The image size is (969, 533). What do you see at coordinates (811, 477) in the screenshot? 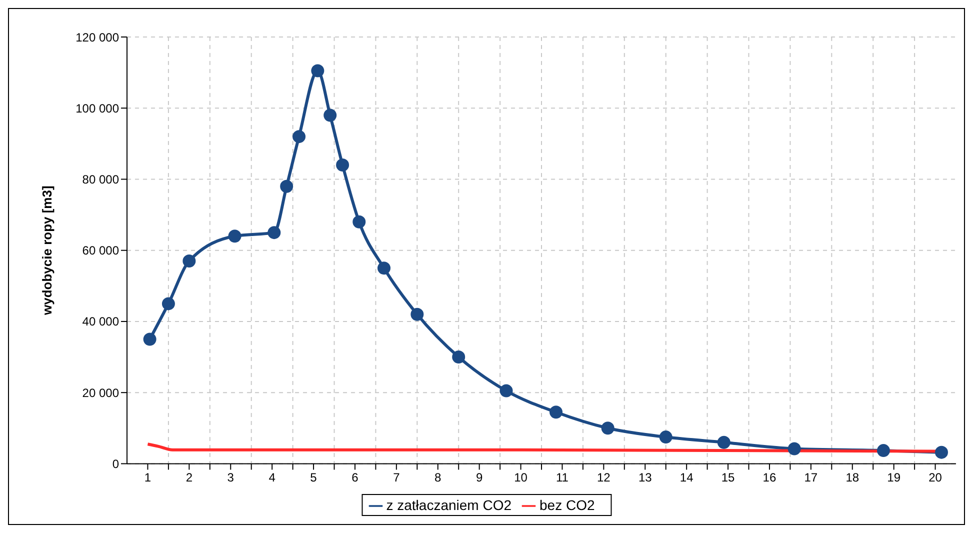
I see `x-tick-label: 17` at bounding box center [811, 477].